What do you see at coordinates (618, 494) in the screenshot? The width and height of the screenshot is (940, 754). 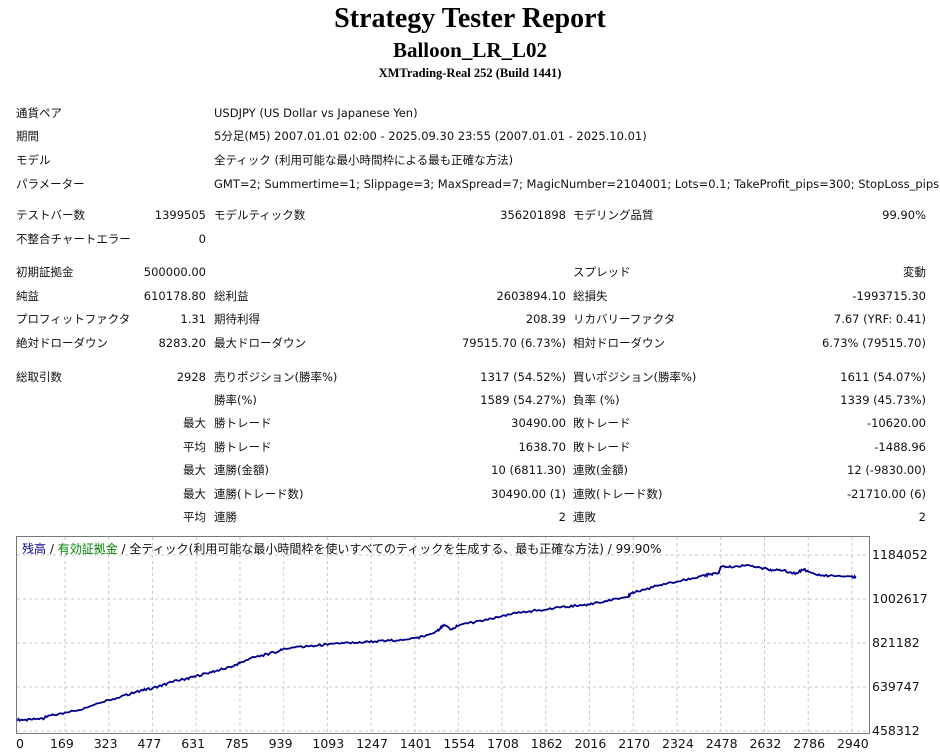 I see `cons-loss-count-label: 連敗(トレード数)` at bounding box center [618, 494].